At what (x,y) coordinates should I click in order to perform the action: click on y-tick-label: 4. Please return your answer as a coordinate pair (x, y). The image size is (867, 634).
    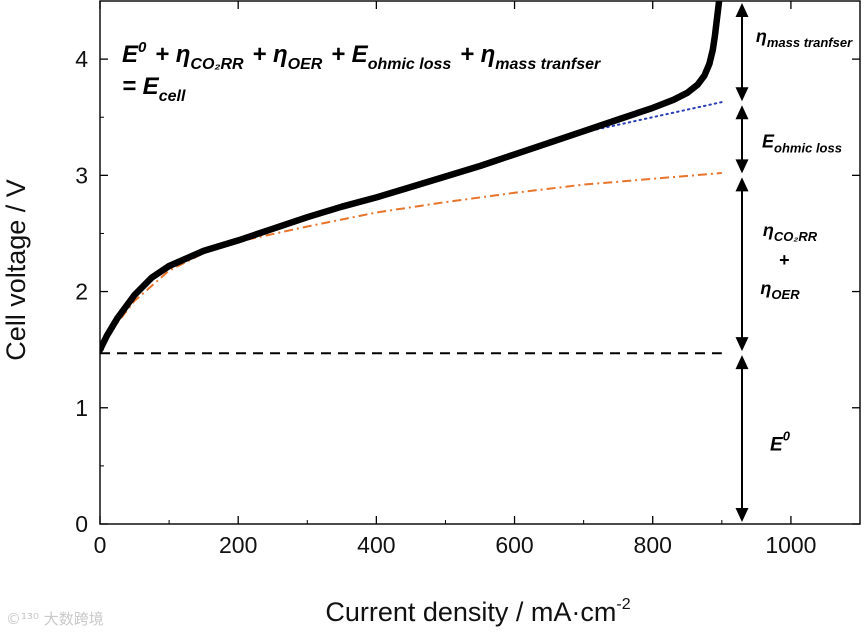
    Looking at the image, I should click on (81, 59).